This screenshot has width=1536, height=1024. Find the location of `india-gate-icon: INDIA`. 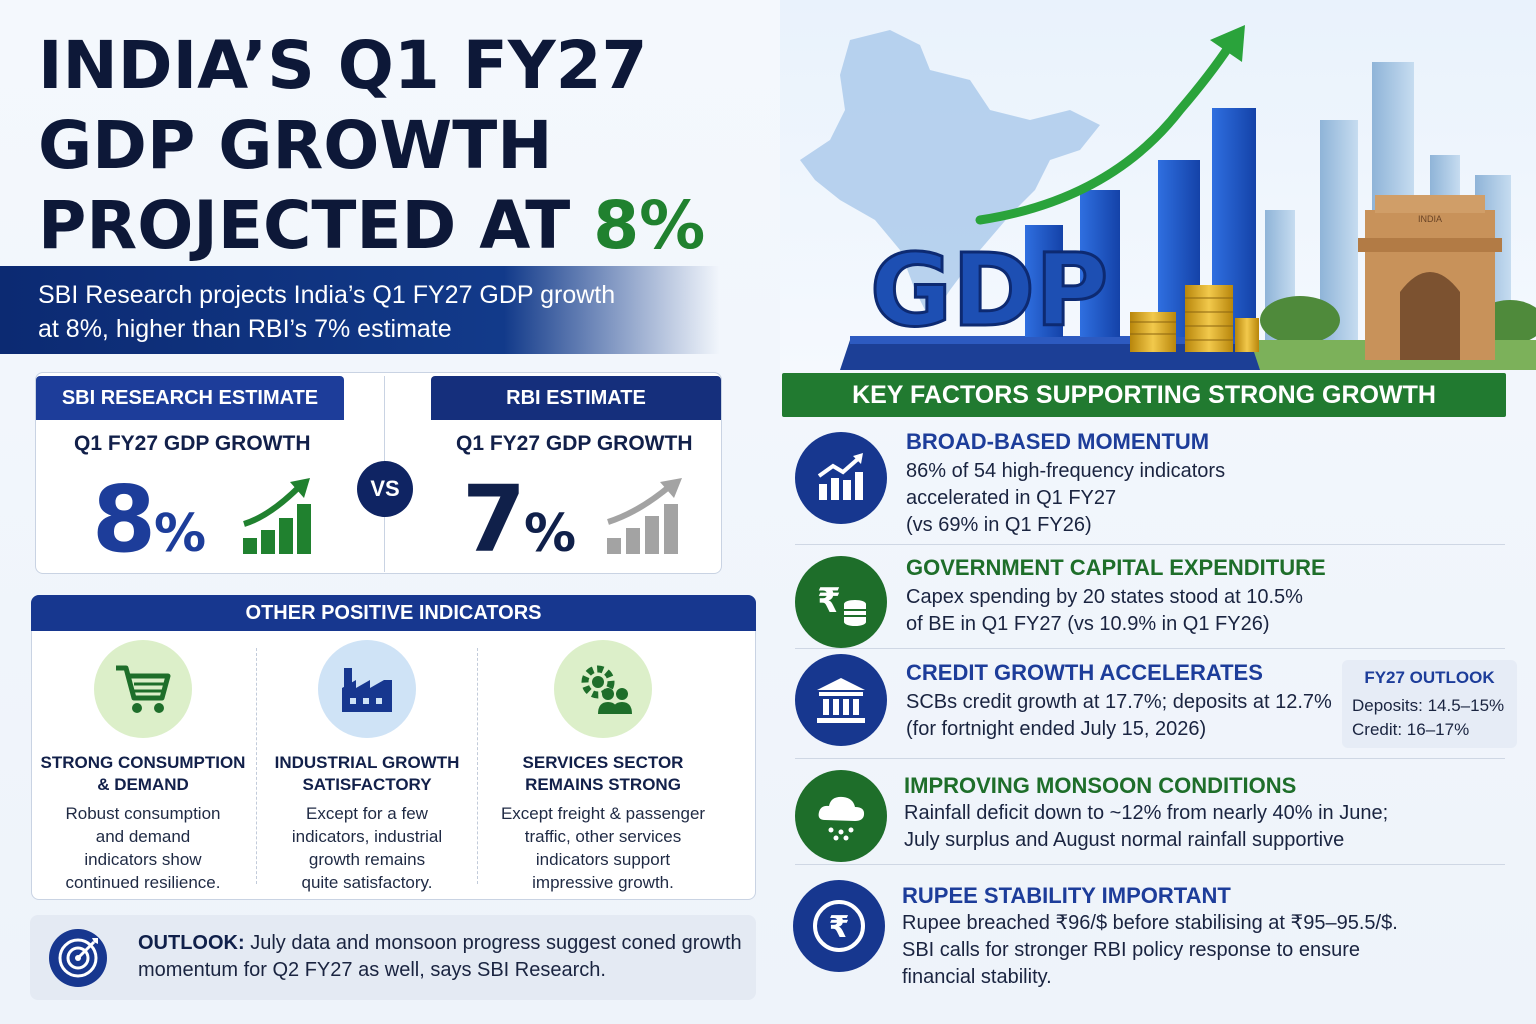

india-gate-icon: INDIA is located at coordinates (1430, 277).